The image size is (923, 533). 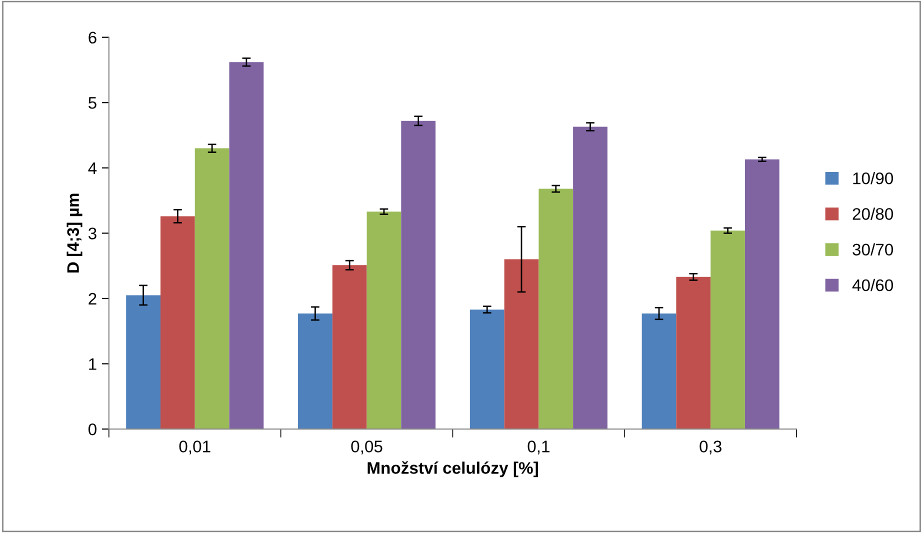 I want to click on y-tick-label: 2, so click(x=92, y=298).